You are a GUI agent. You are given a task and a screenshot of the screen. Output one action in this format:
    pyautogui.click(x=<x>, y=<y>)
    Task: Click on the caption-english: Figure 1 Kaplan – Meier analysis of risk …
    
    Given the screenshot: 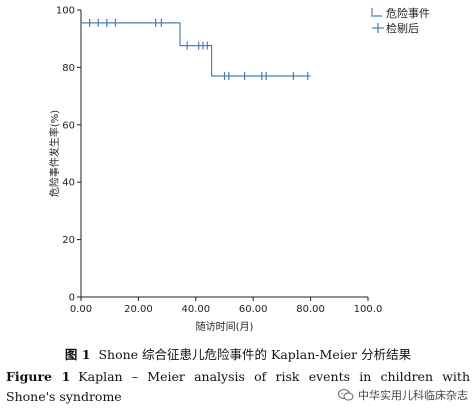 What is the action you would take?
    pyautogui.click(x=238, y=387)
    